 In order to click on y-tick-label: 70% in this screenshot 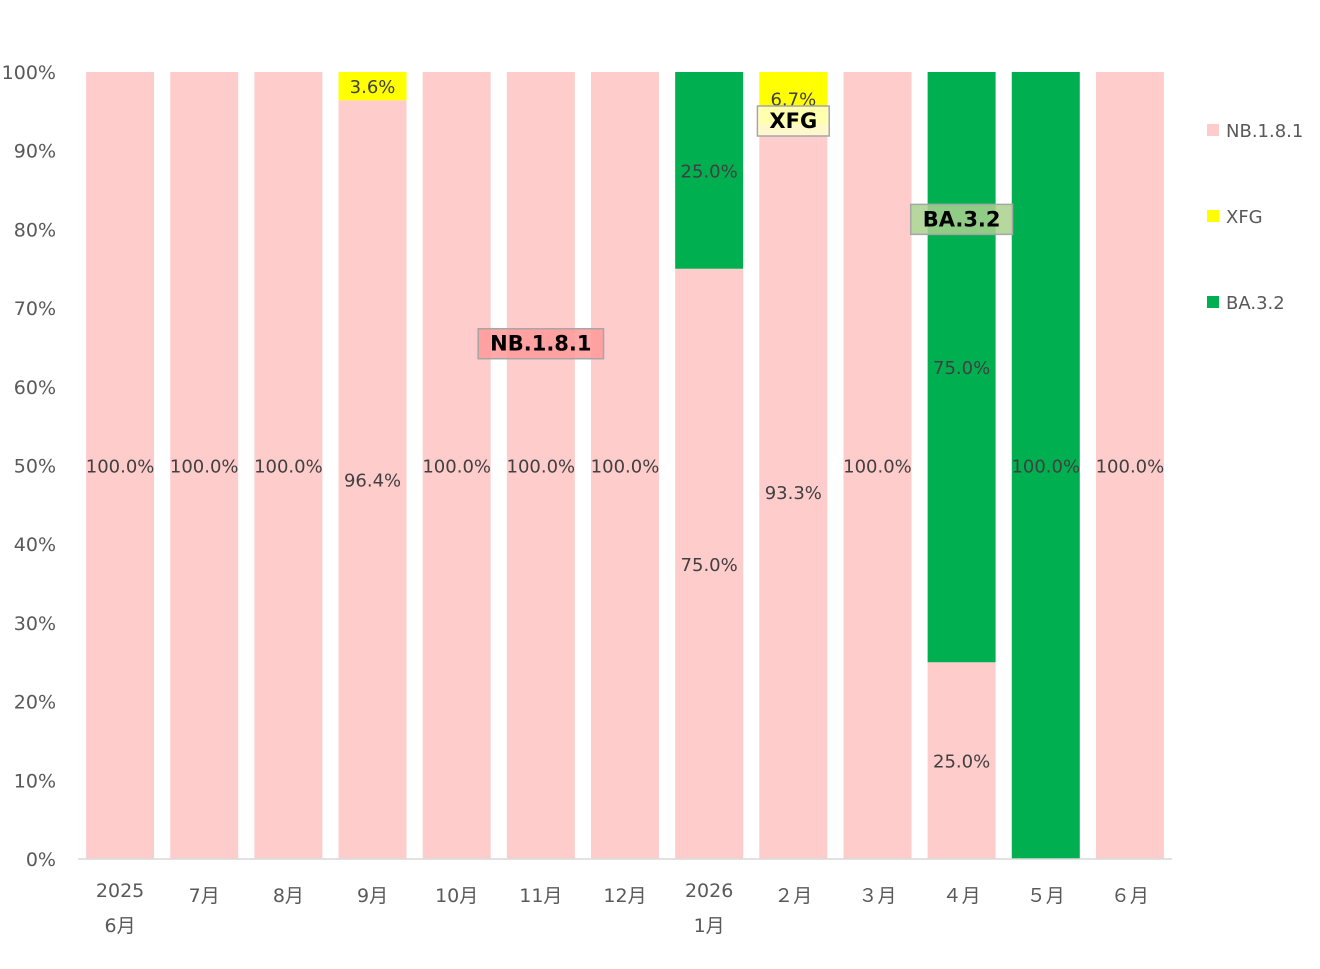, I will do `click(35, 309)`.